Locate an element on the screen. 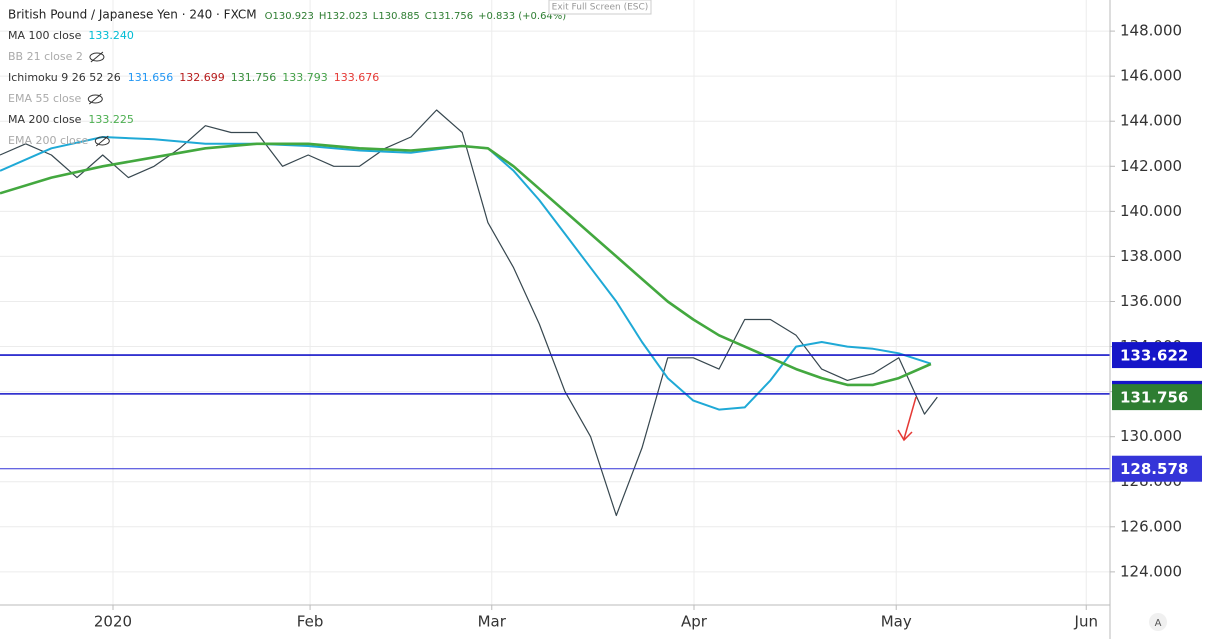  indicator-value: 133.793 is located at coordinates (305, 77).